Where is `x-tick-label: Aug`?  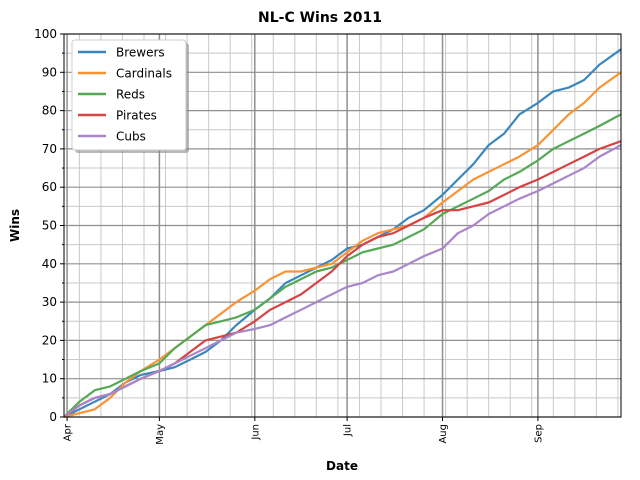
x-tick-label: Aug is located at coordinates (443, 434).